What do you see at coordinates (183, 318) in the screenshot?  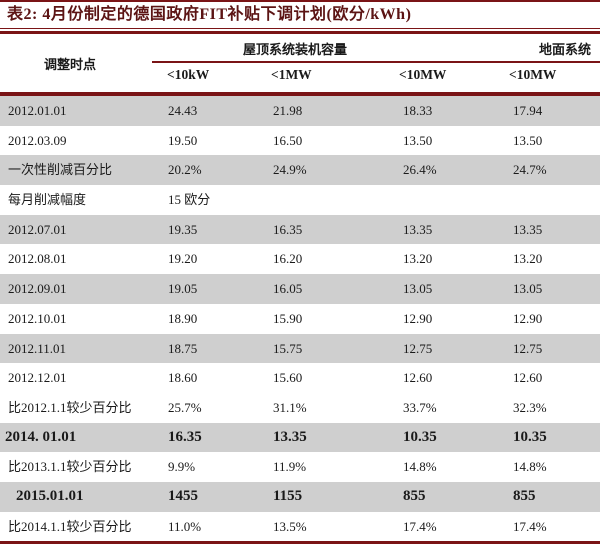 I see `row-value: 18.90` at bounding box center [183, 318].